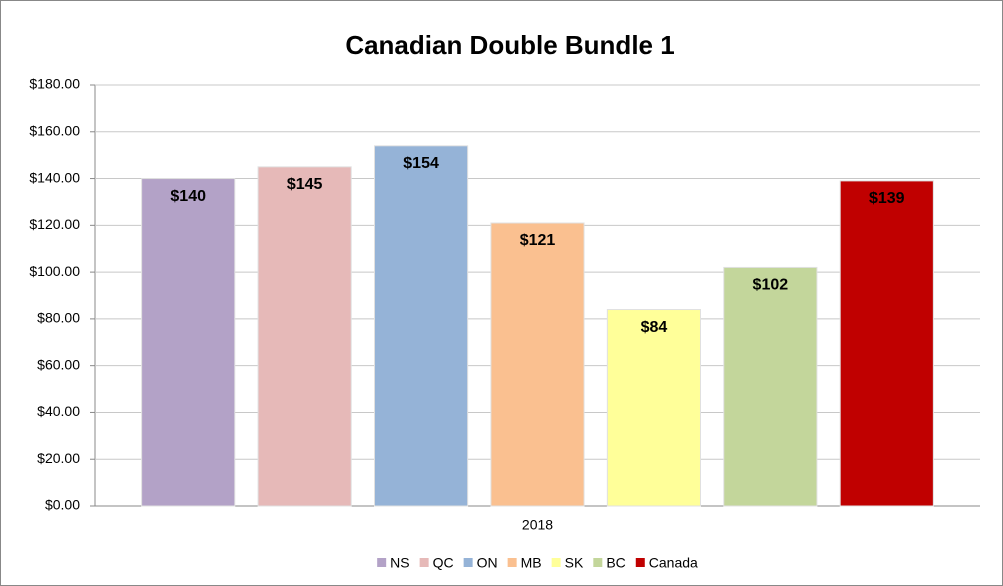 This screenshot has height=586, width=1003. I want to click on y-tick-label: $80.00, so click(58, 318).